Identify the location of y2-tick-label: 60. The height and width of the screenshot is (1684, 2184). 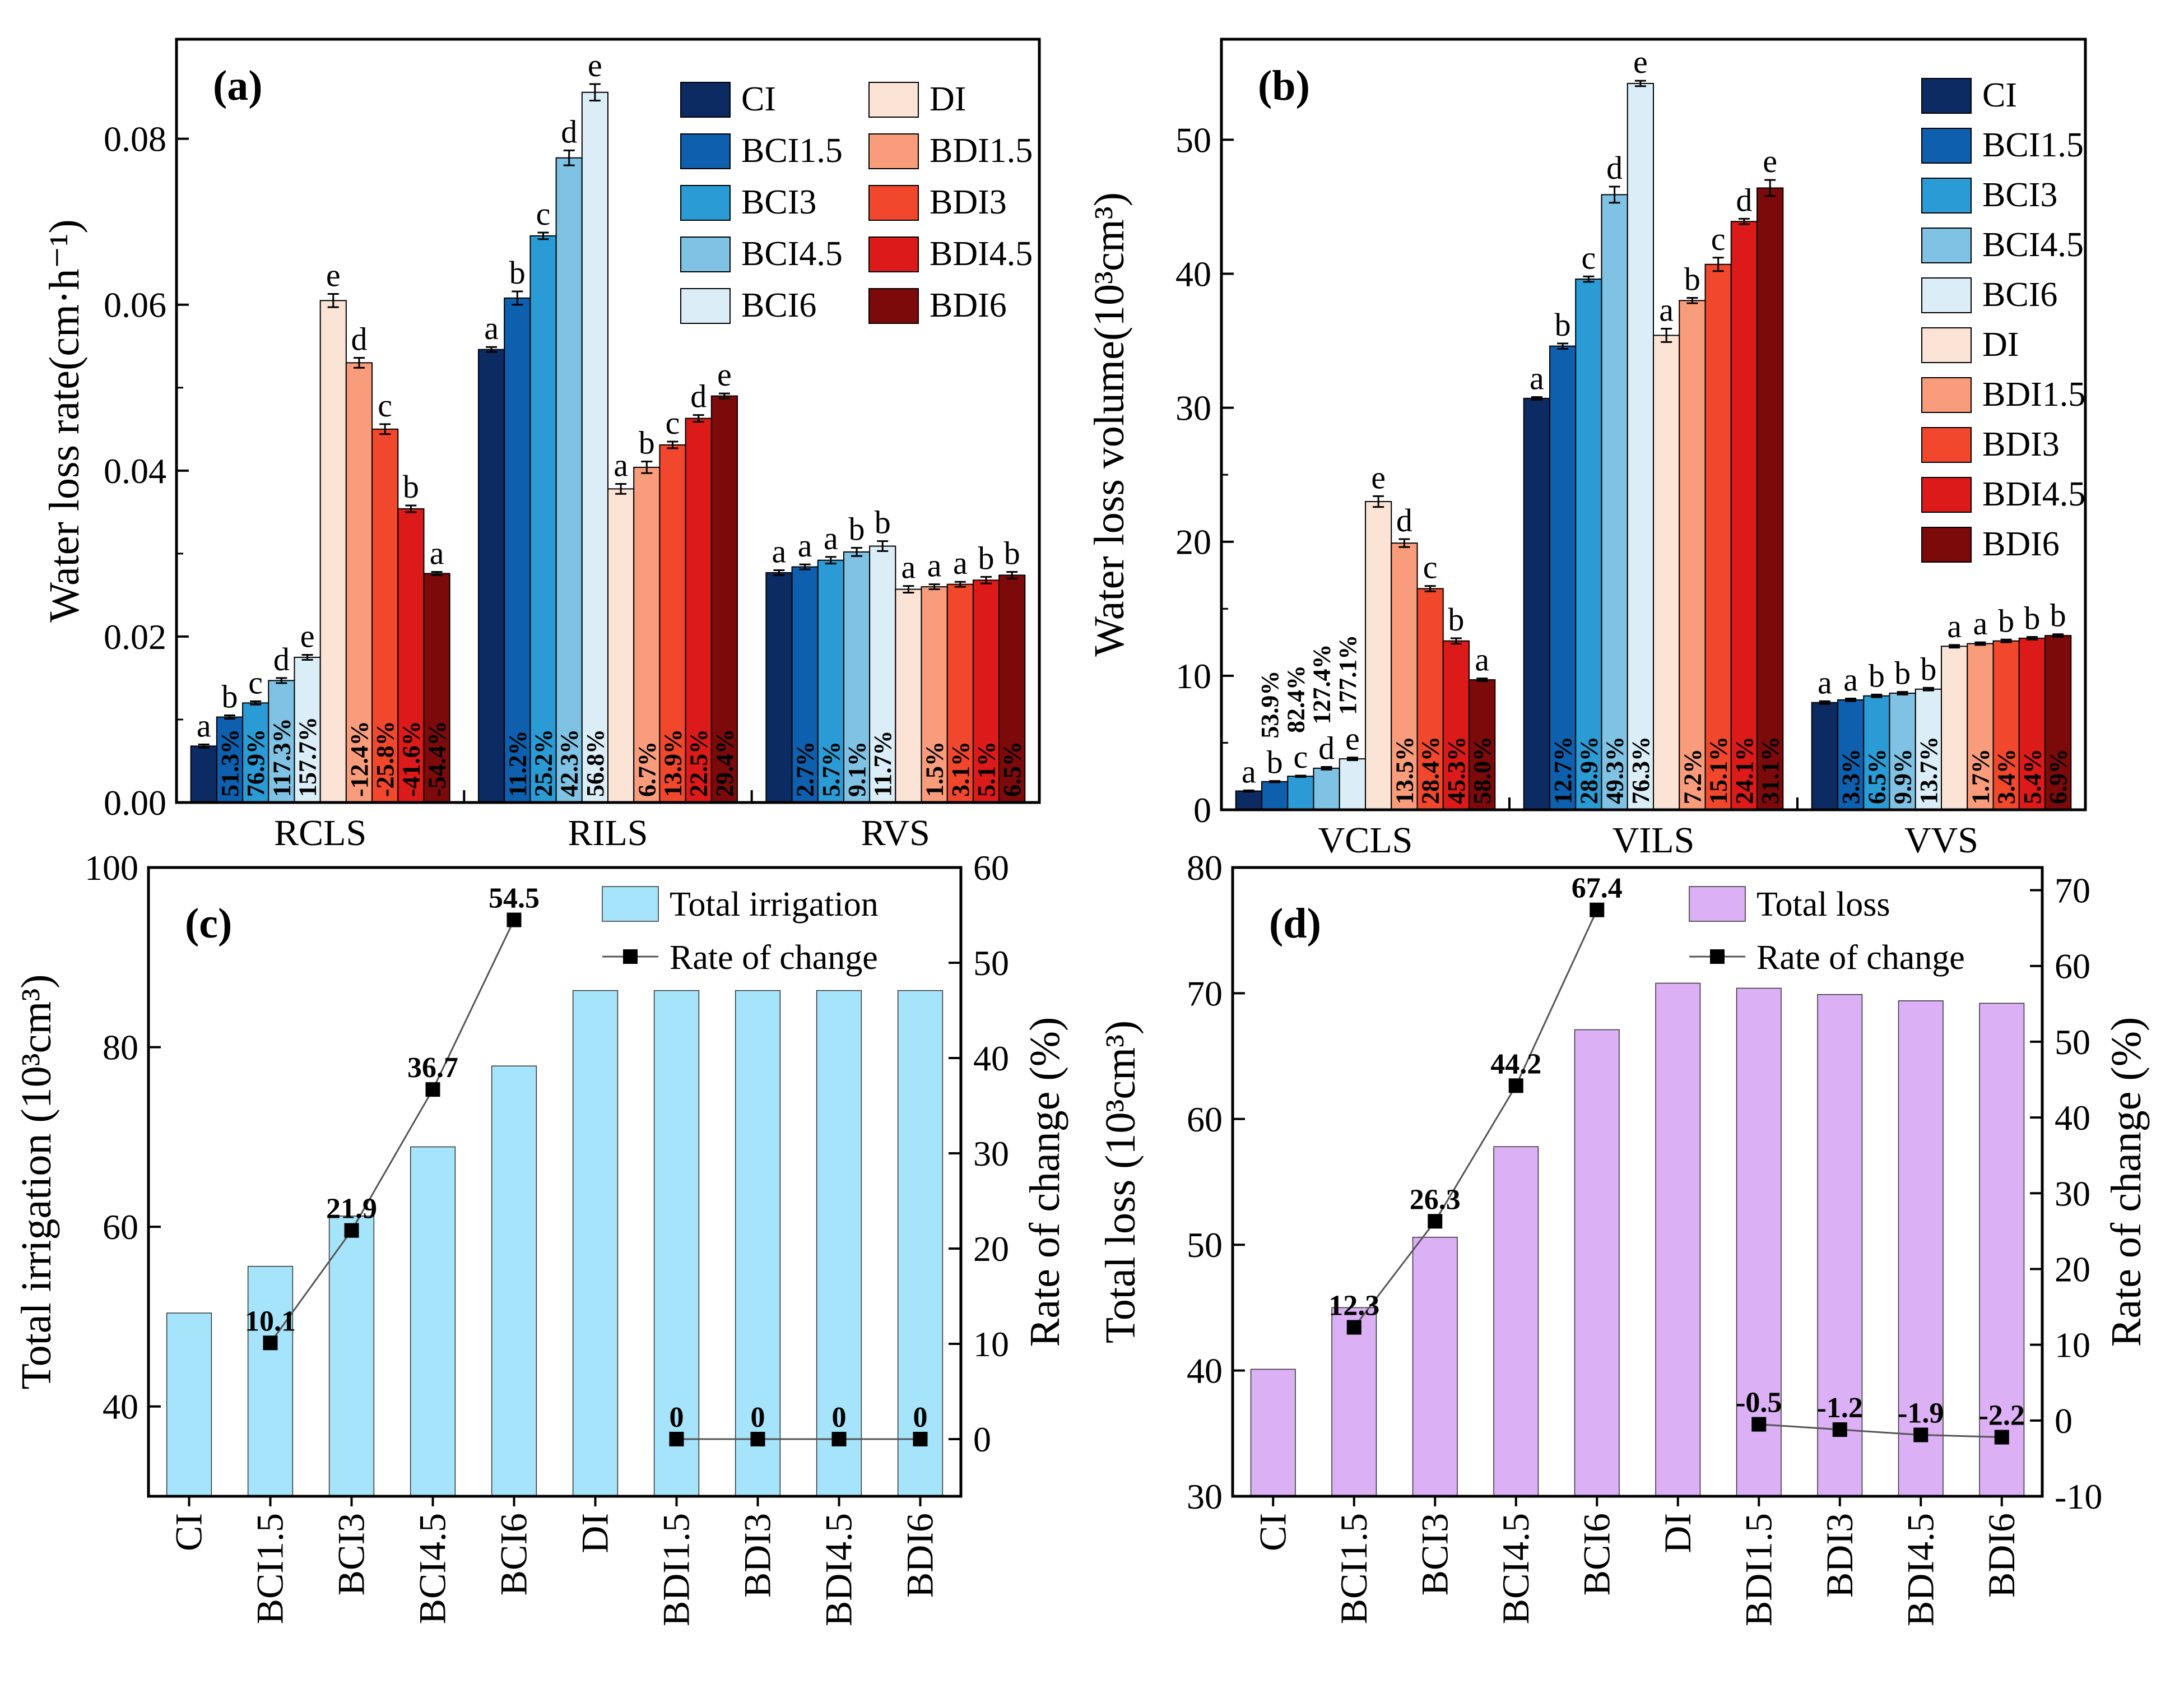
(991, 868).